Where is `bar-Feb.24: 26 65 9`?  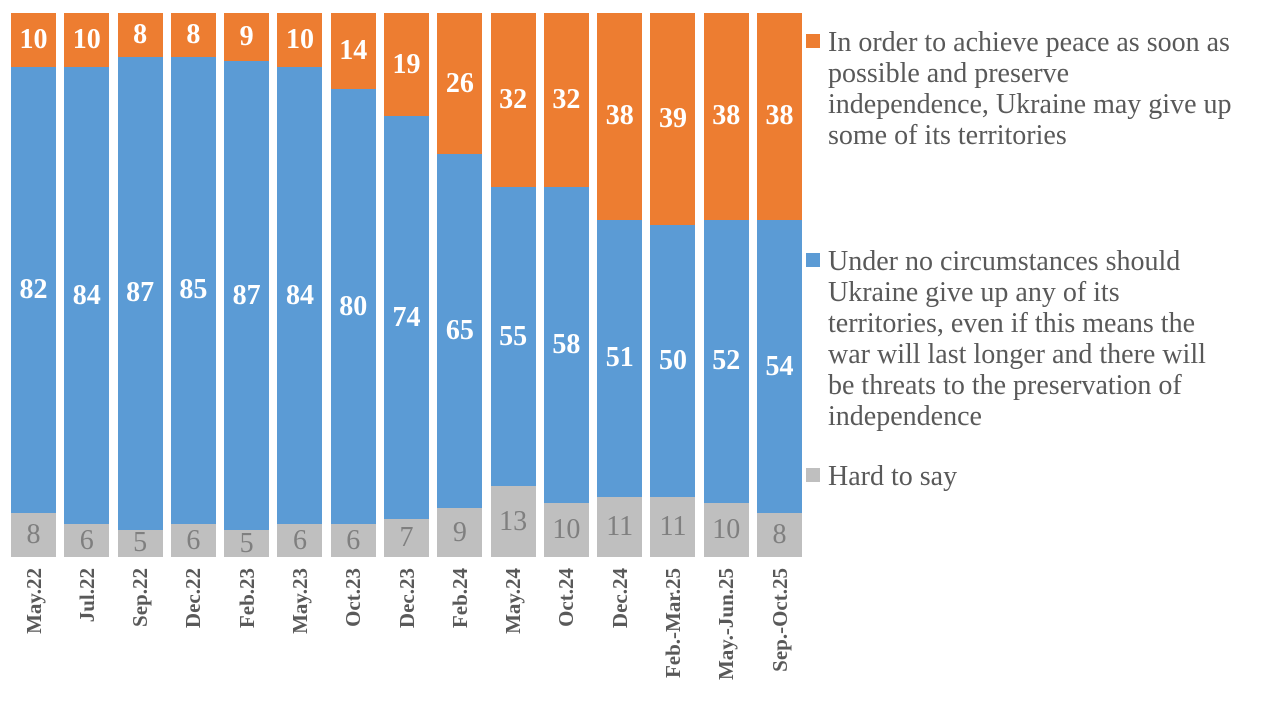 bar-Feb.24: 26 65 9 is located at coordinates (460, 285).